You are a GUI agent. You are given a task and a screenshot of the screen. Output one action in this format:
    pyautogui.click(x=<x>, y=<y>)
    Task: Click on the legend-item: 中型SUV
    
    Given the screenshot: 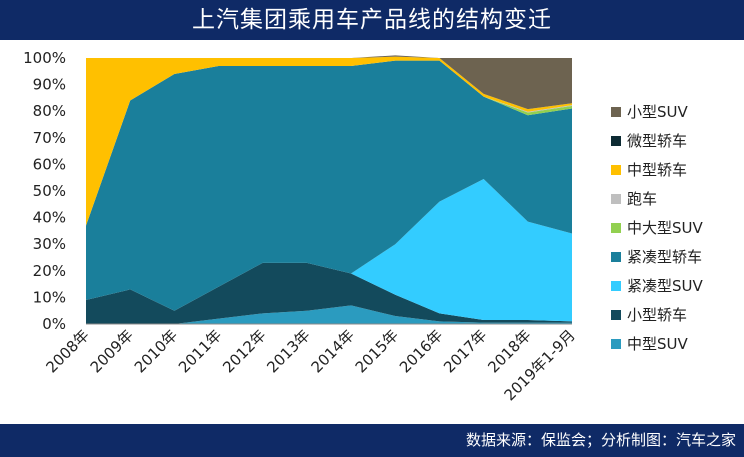 What is the action you would take?
    pyautogui.click(x=676, y=343)
    